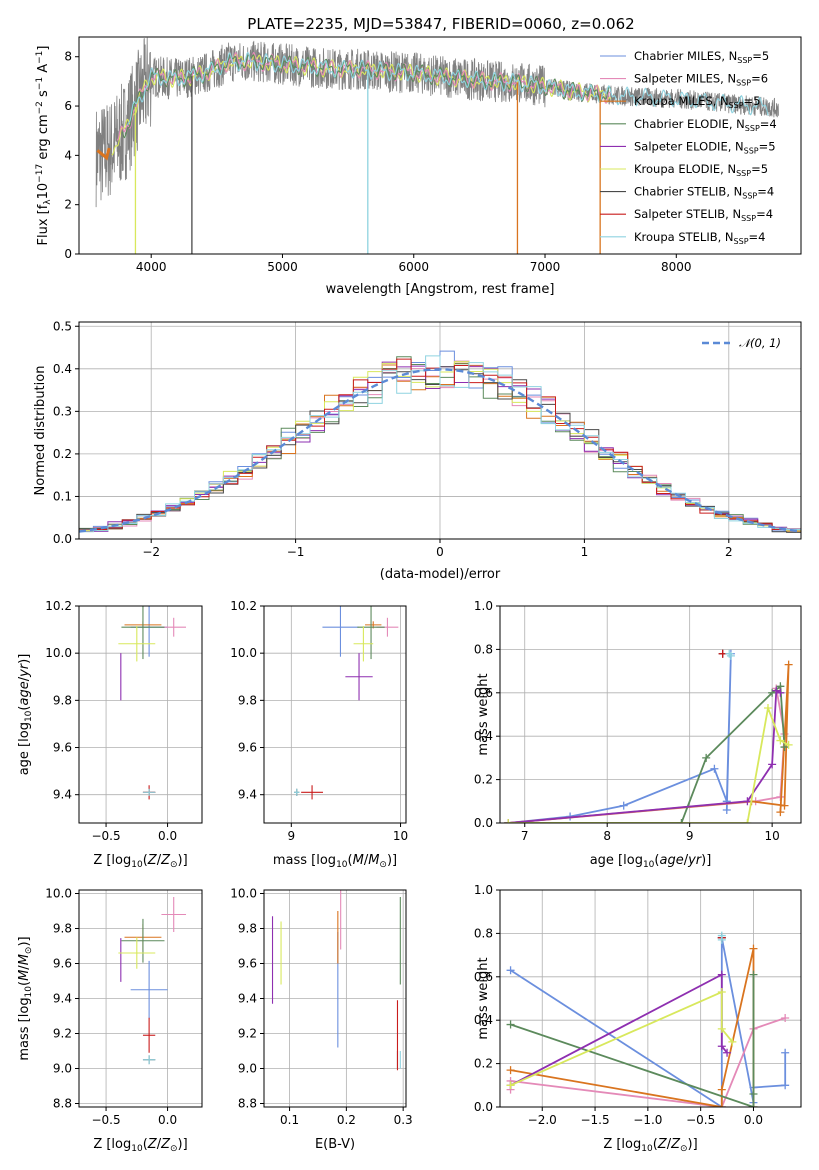 The image size is (819, 1170). What do you see at coordinates (440, 450) in the screenshot?
I see `normal-curve` at bounding box center [440, 450].